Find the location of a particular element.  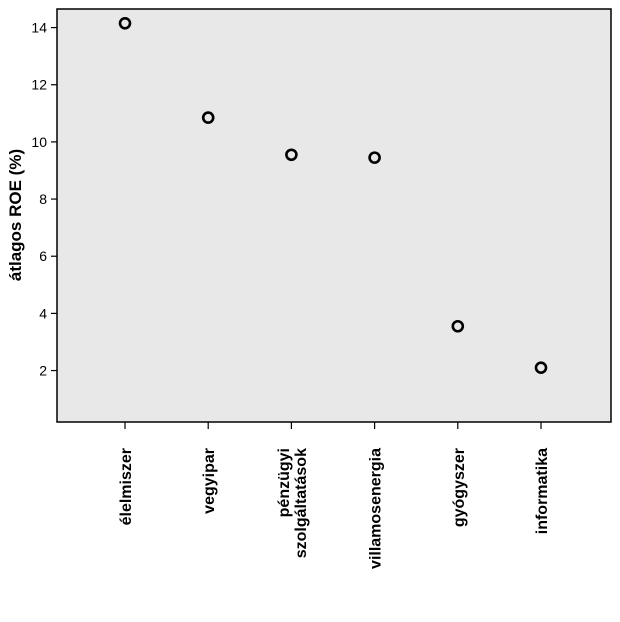

y-tick-label: 8 is located at coordinates (43, 199).